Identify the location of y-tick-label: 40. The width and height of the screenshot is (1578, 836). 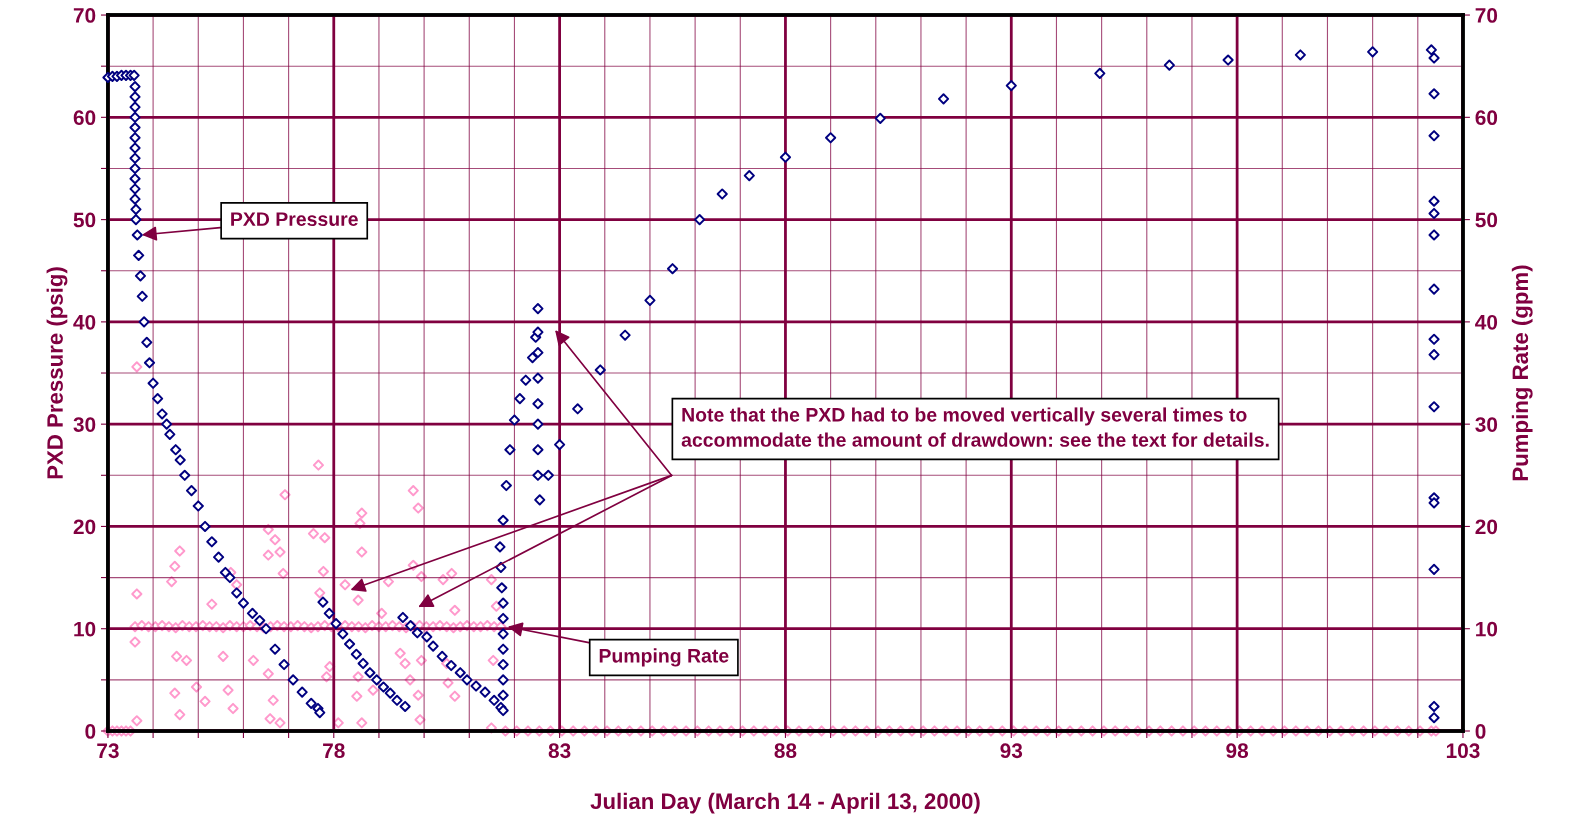
(84, 322).